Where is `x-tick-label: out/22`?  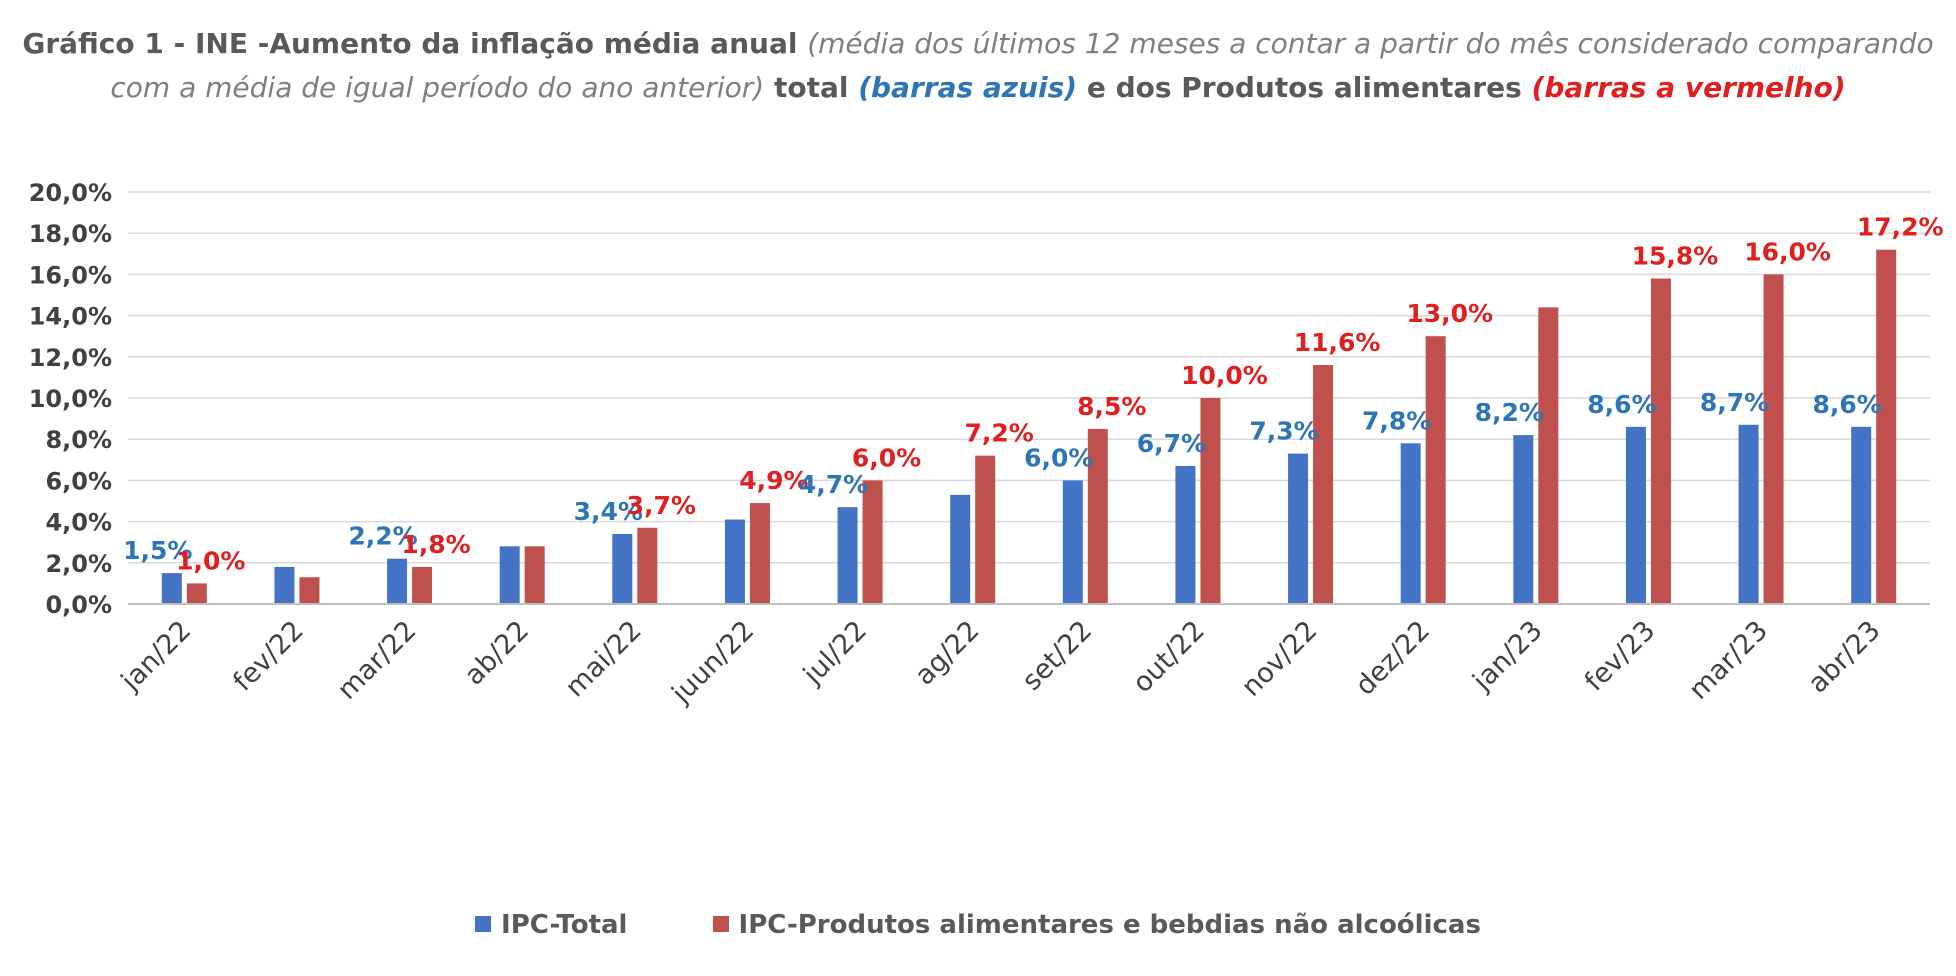 x-tick-label: out/22 is located at coordinates (1169, 657).